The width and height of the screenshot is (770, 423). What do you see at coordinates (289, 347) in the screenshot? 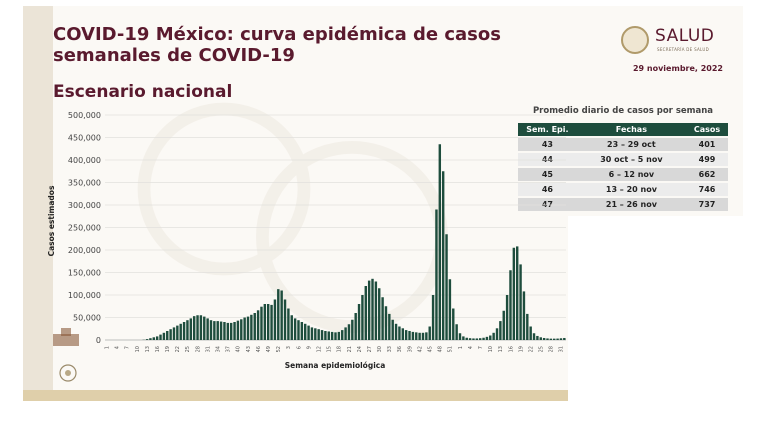
I see `x-tick-label: 3` at bounding box center [289, 347].